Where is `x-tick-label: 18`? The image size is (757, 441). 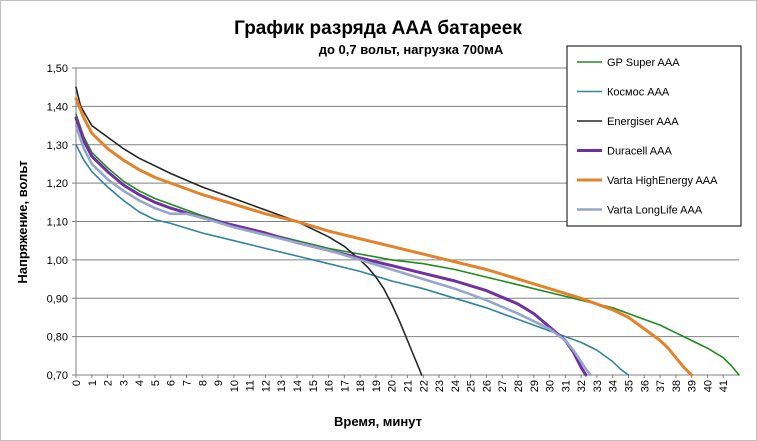
x-tick-label: 18 is located at coordinates (361, 386).